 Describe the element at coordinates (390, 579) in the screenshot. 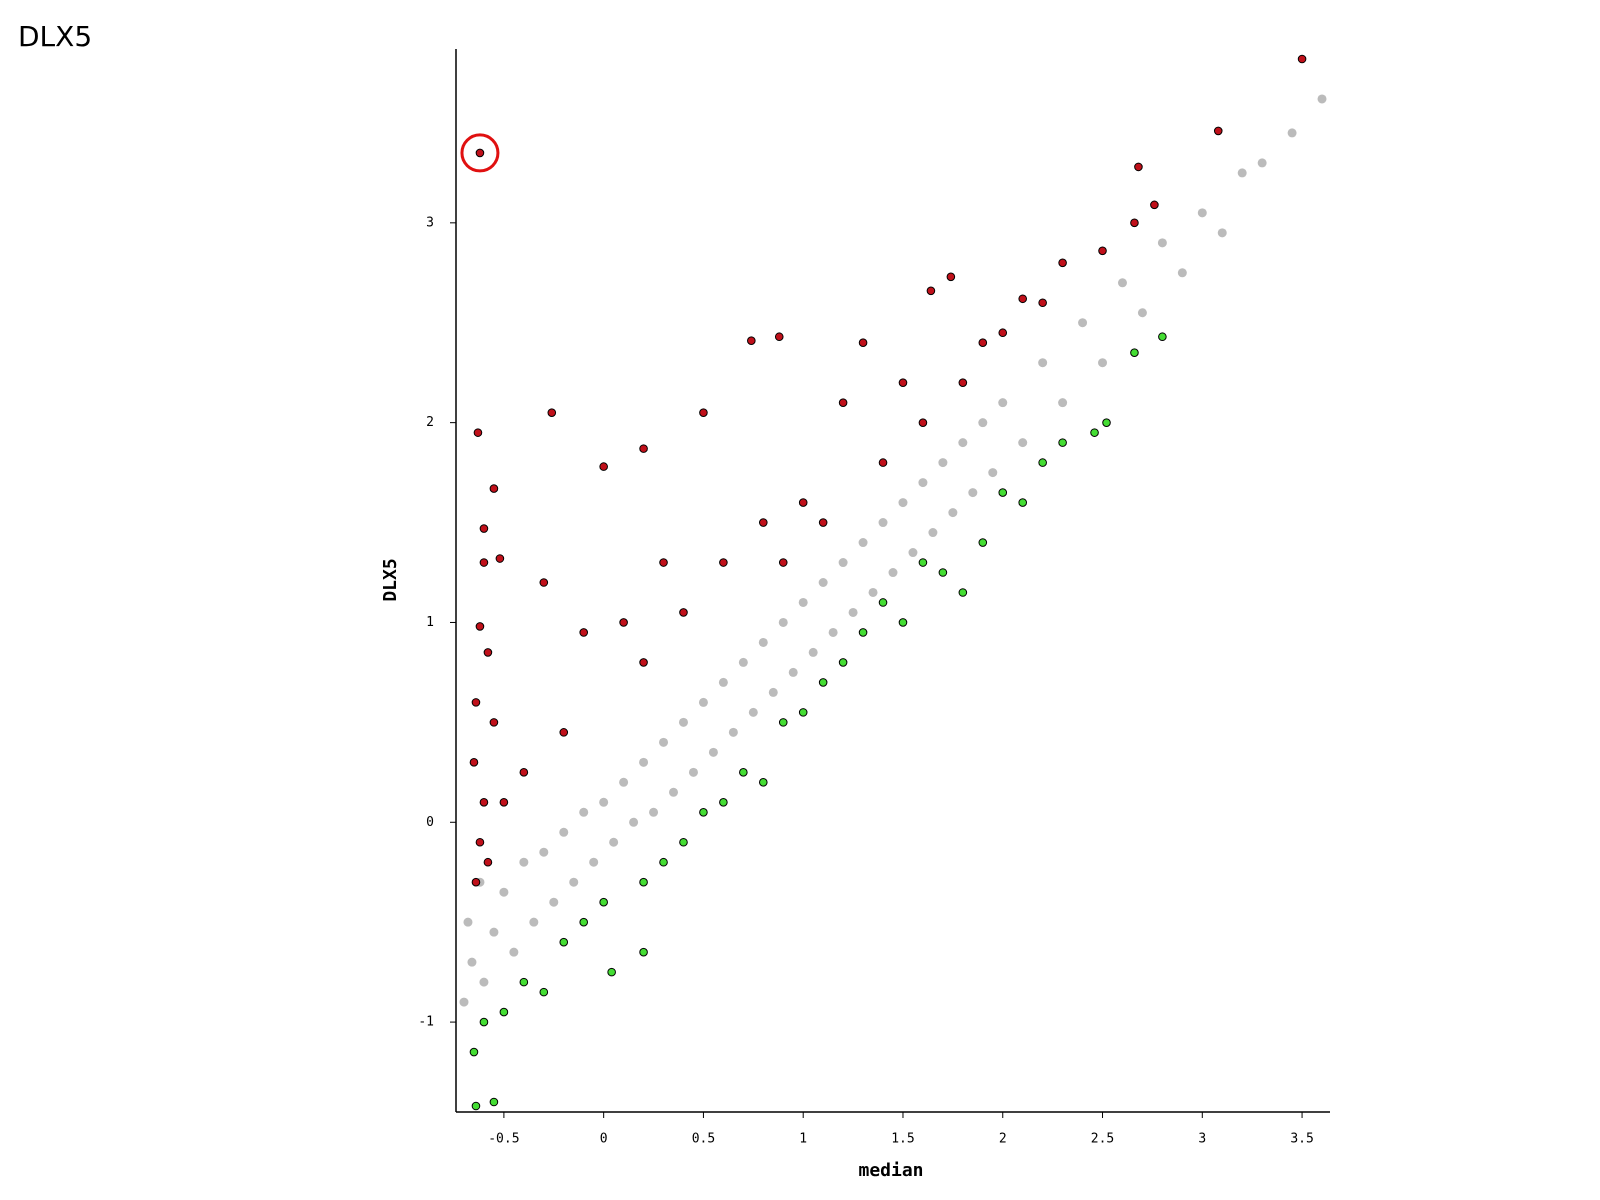

I see `y-axis-label: DLX5` at that location.